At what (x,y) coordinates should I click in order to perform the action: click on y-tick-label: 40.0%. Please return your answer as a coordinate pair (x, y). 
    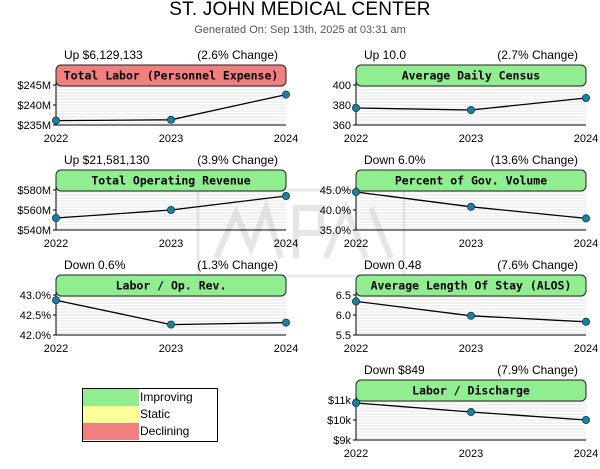
    Looking at the image, I should click on (335, 211).